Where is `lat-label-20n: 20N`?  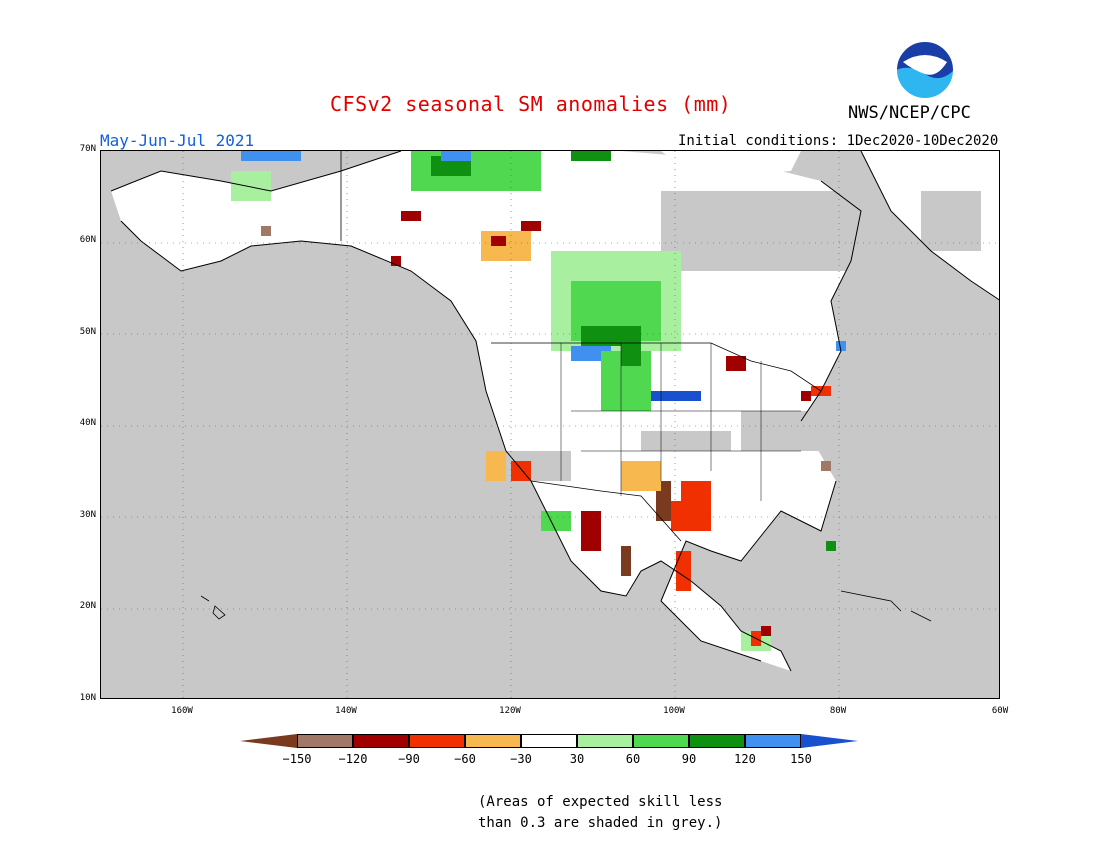
lat-label-20n: 20N is located at coordinates (87, 606).